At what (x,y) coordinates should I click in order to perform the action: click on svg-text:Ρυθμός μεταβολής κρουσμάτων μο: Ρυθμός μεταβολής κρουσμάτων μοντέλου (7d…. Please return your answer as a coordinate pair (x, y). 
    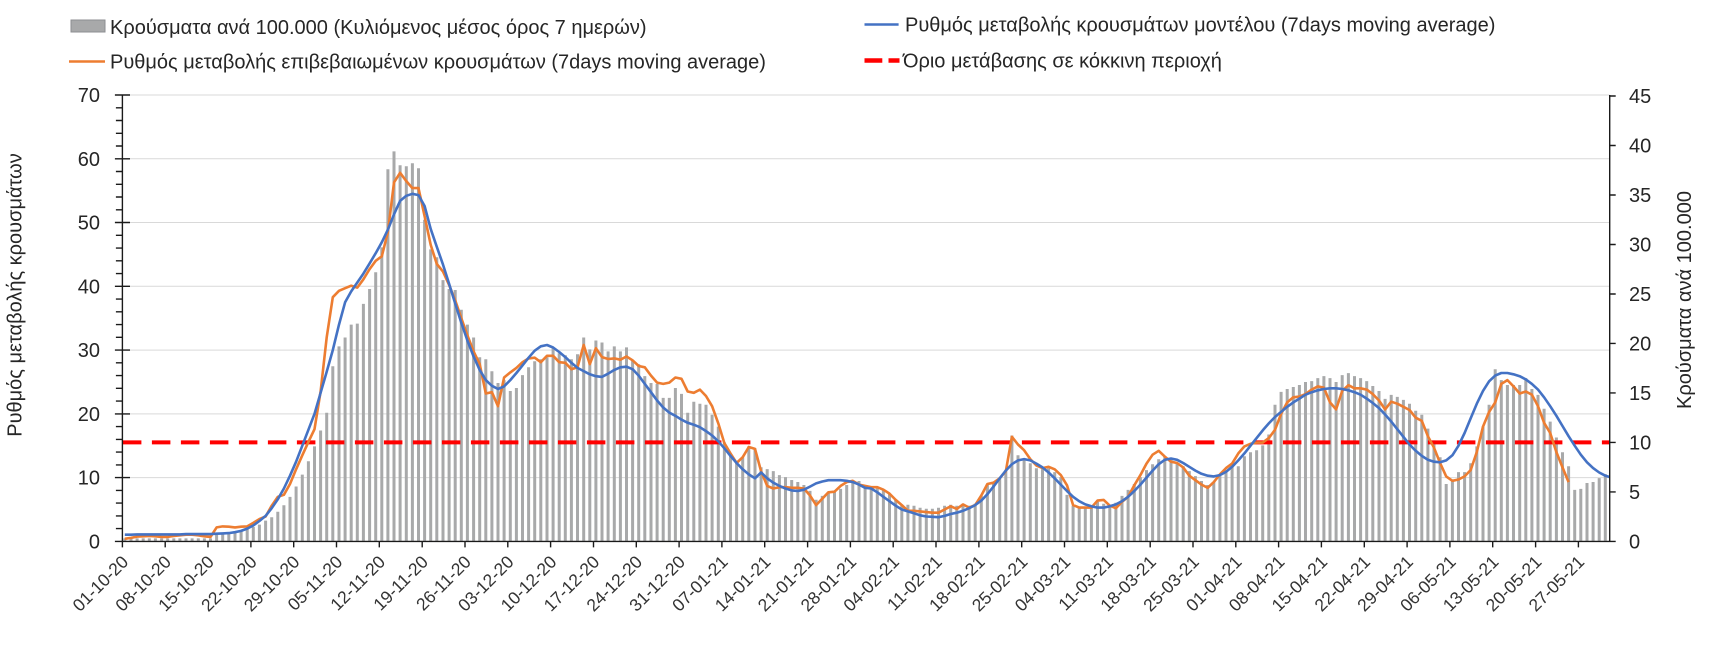
    Looking at the image, I should click on (1200, 26).